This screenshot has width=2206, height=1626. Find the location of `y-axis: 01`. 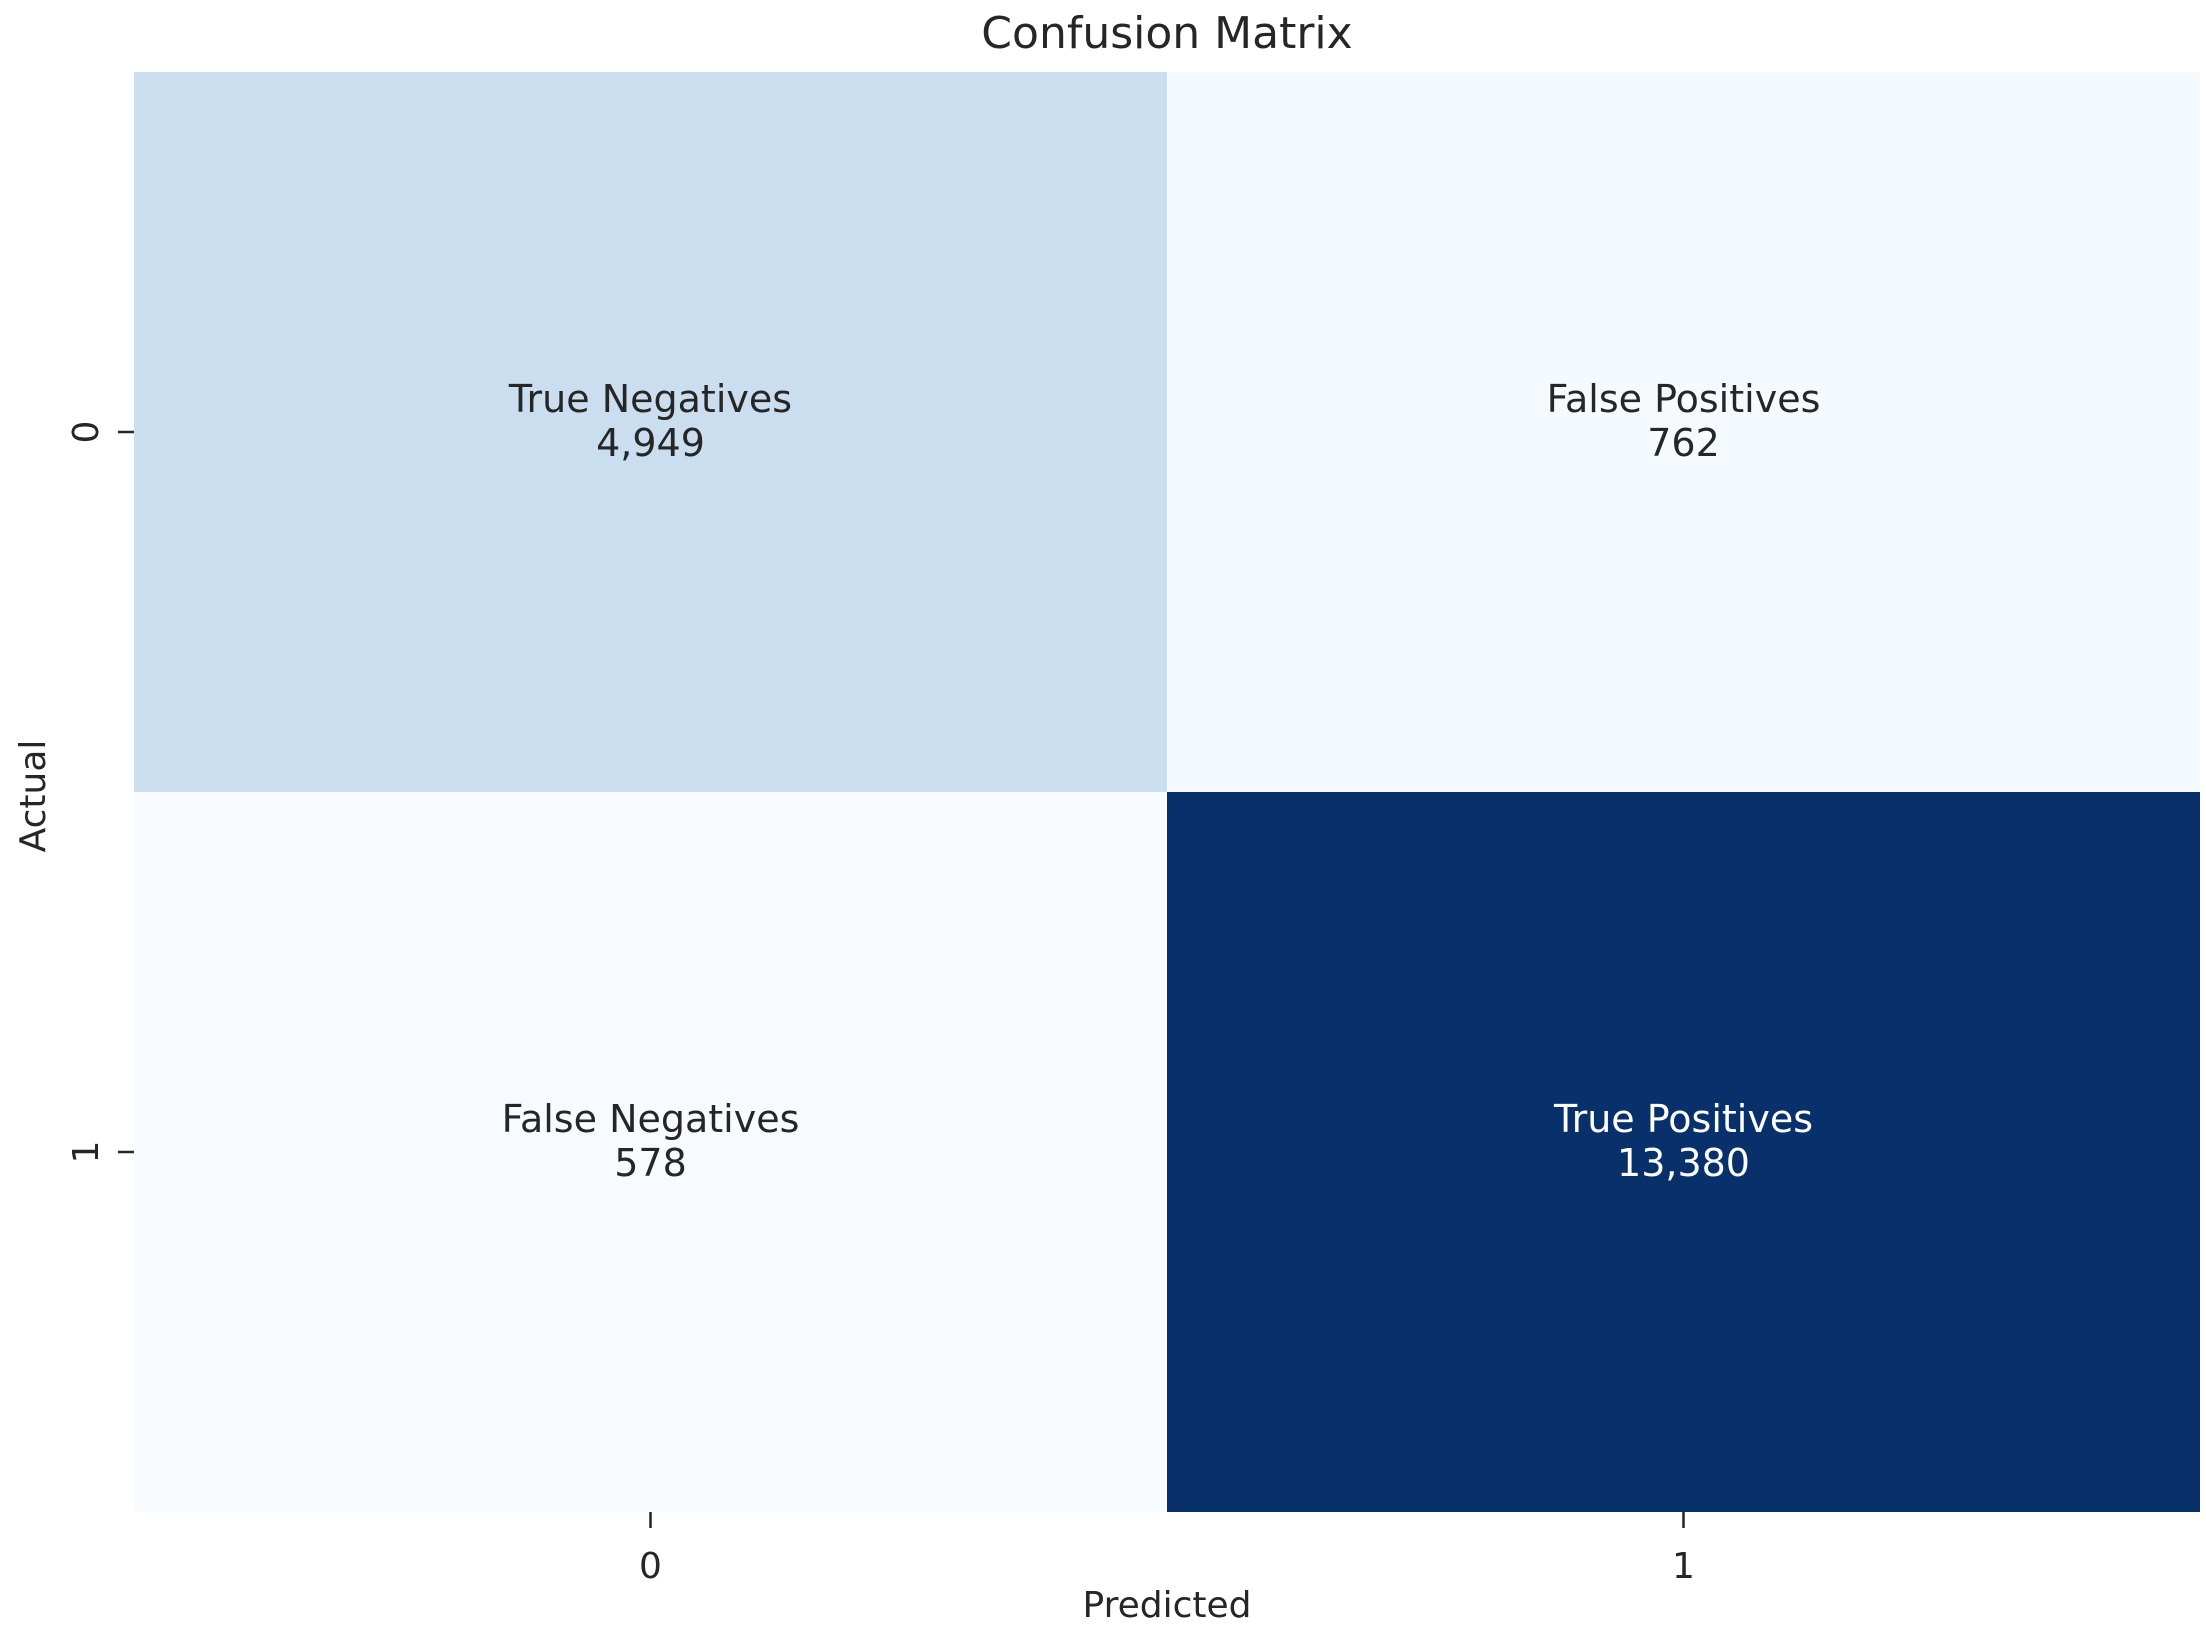

y-axis: 01 is located at coordinates (100, 792).